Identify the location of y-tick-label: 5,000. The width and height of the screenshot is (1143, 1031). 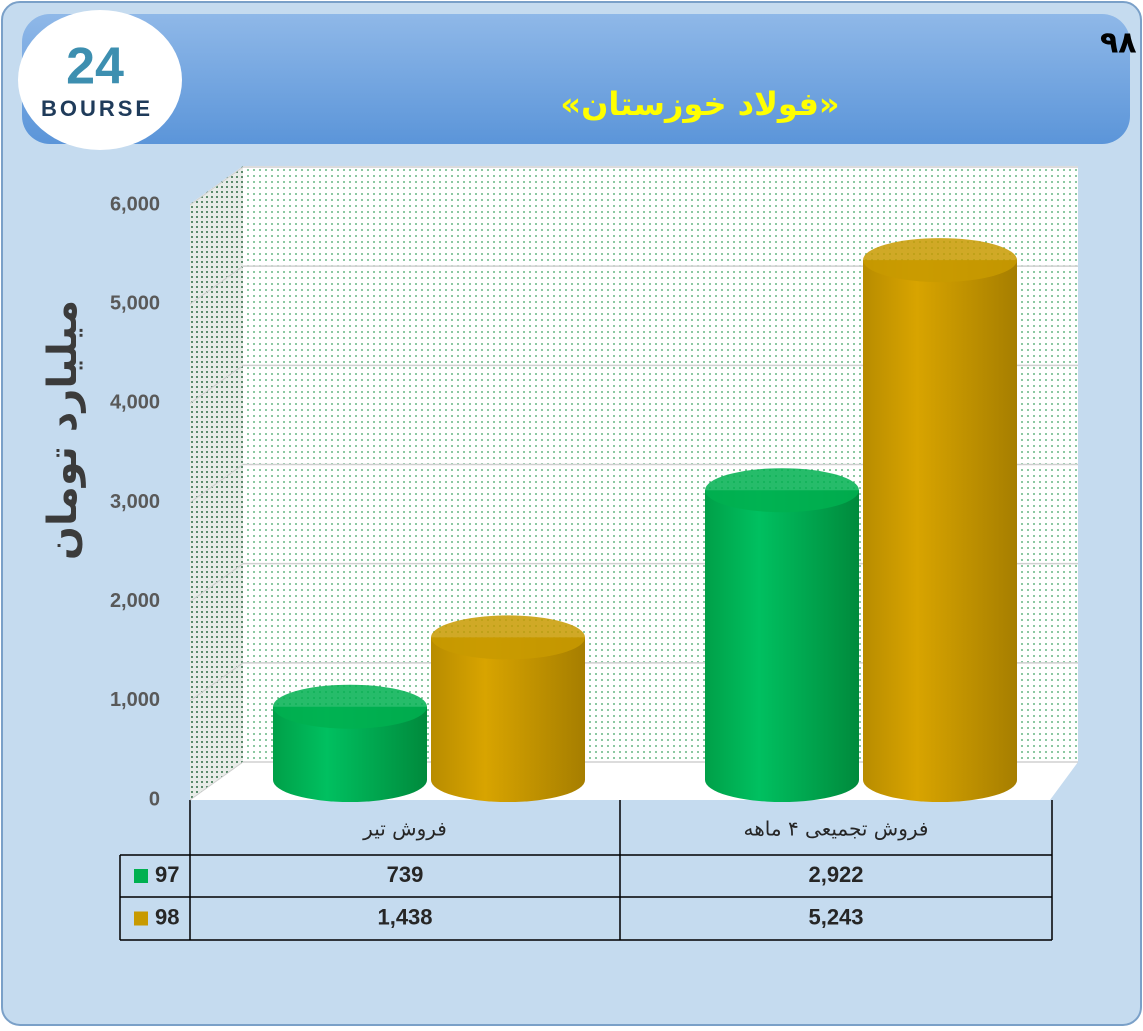
(135, 303).